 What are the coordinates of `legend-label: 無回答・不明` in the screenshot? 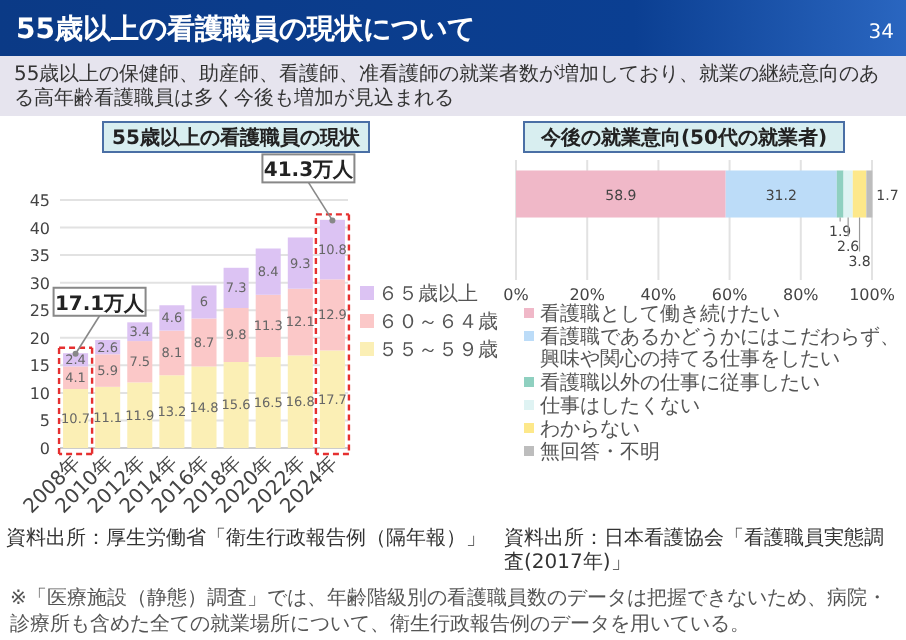 It's located at (600, 452).